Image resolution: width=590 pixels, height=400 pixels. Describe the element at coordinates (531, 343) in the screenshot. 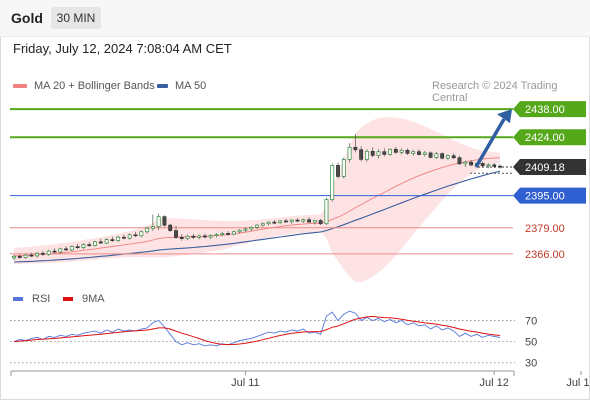

I see `rsi-tick-label: 50` at that location.